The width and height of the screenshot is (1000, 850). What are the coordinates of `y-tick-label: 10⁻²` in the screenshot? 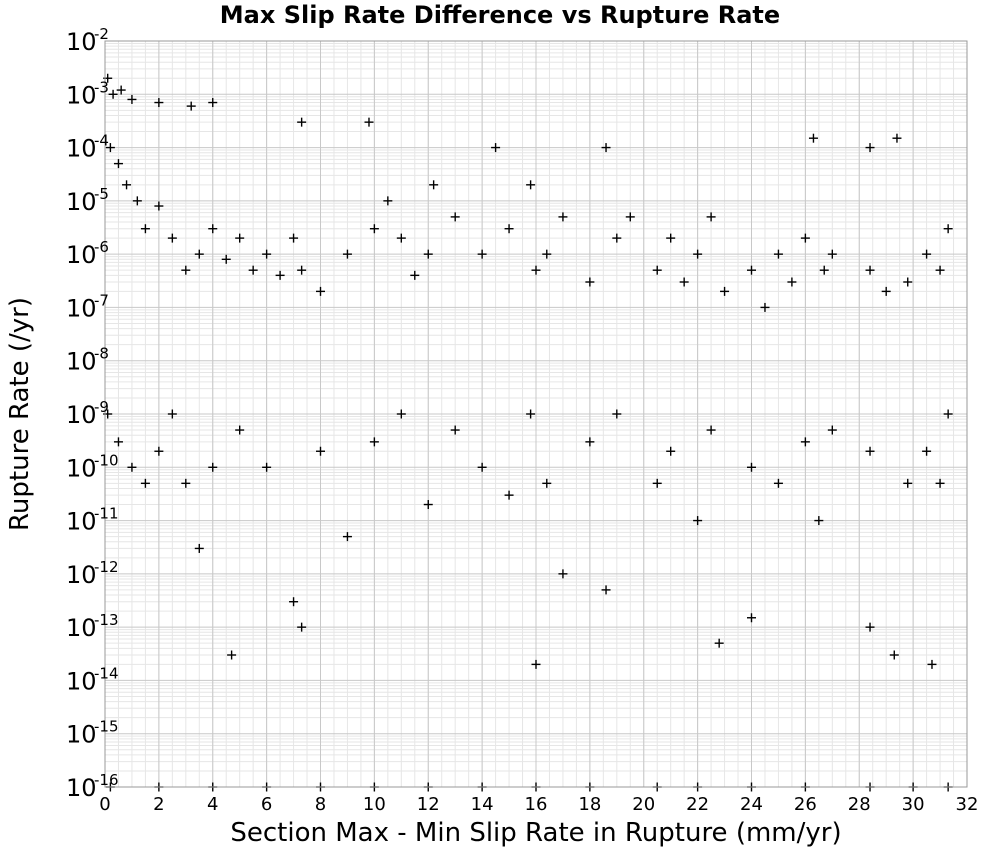 It's located at (87, 40).